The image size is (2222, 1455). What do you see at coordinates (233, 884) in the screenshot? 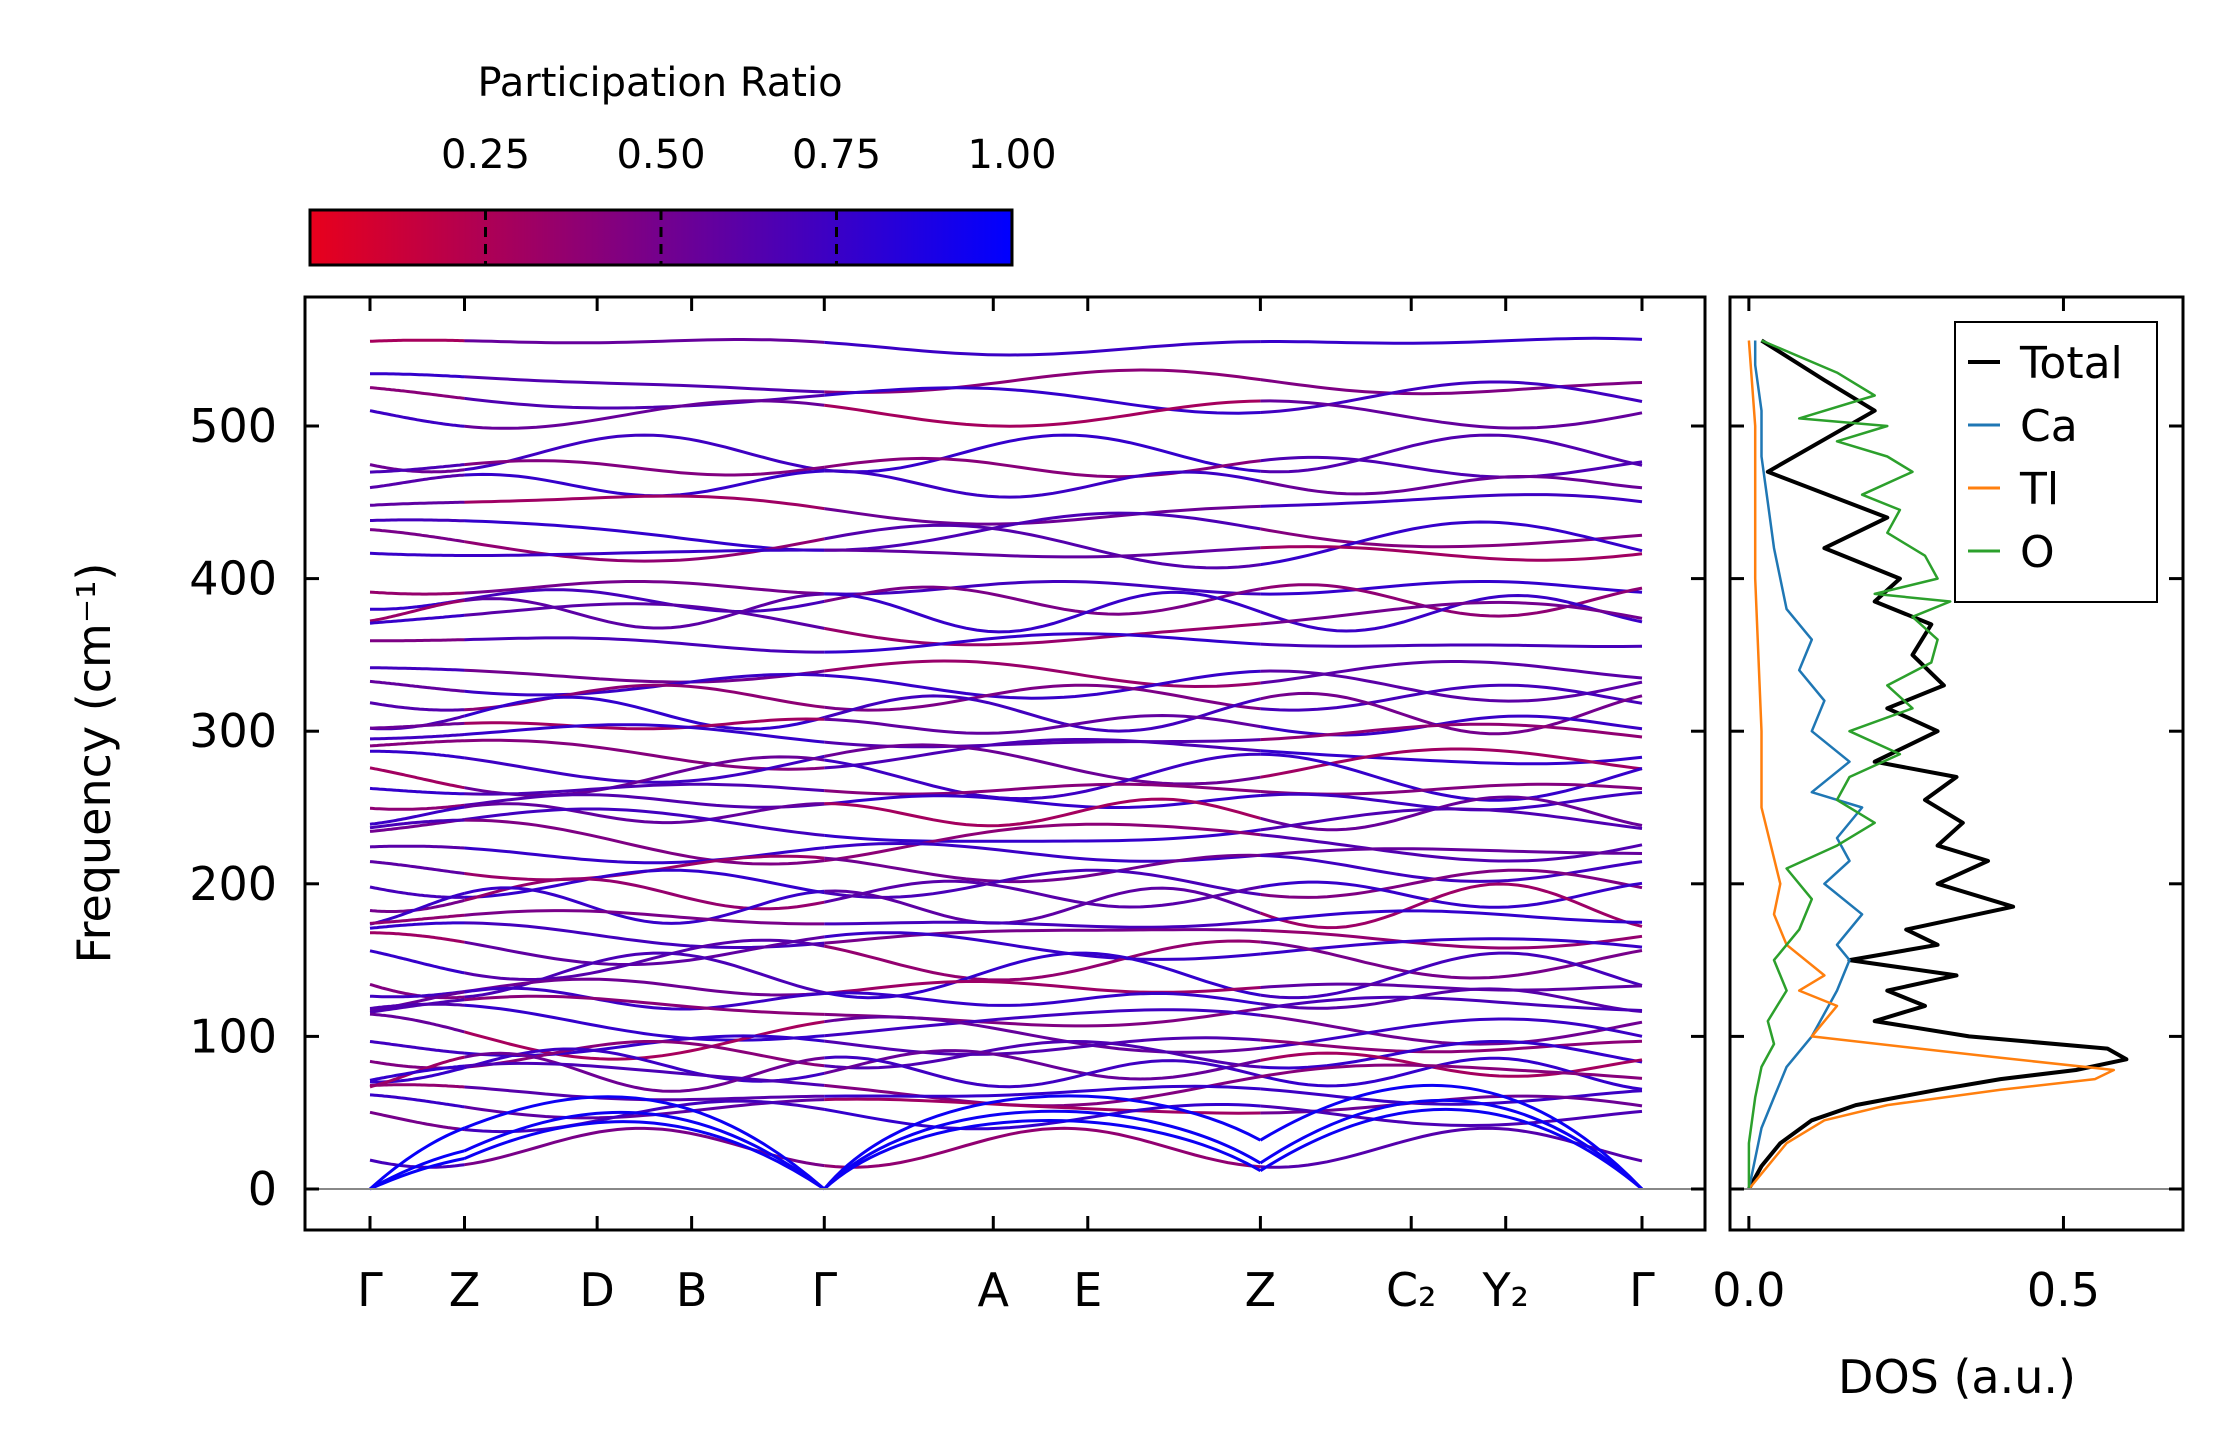
I see `y-tick-label: 200` at bounding box center [233, 884].